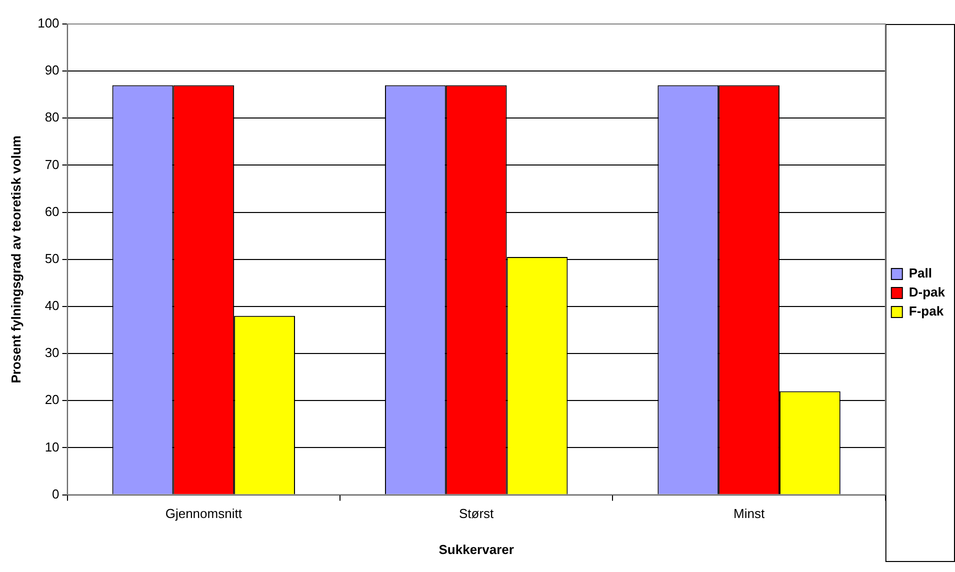 This screenshot has height=572, width=955. Describe the element at coordinates (920, 273) in the screenshot. I see `legend-label: Pall` at that location.